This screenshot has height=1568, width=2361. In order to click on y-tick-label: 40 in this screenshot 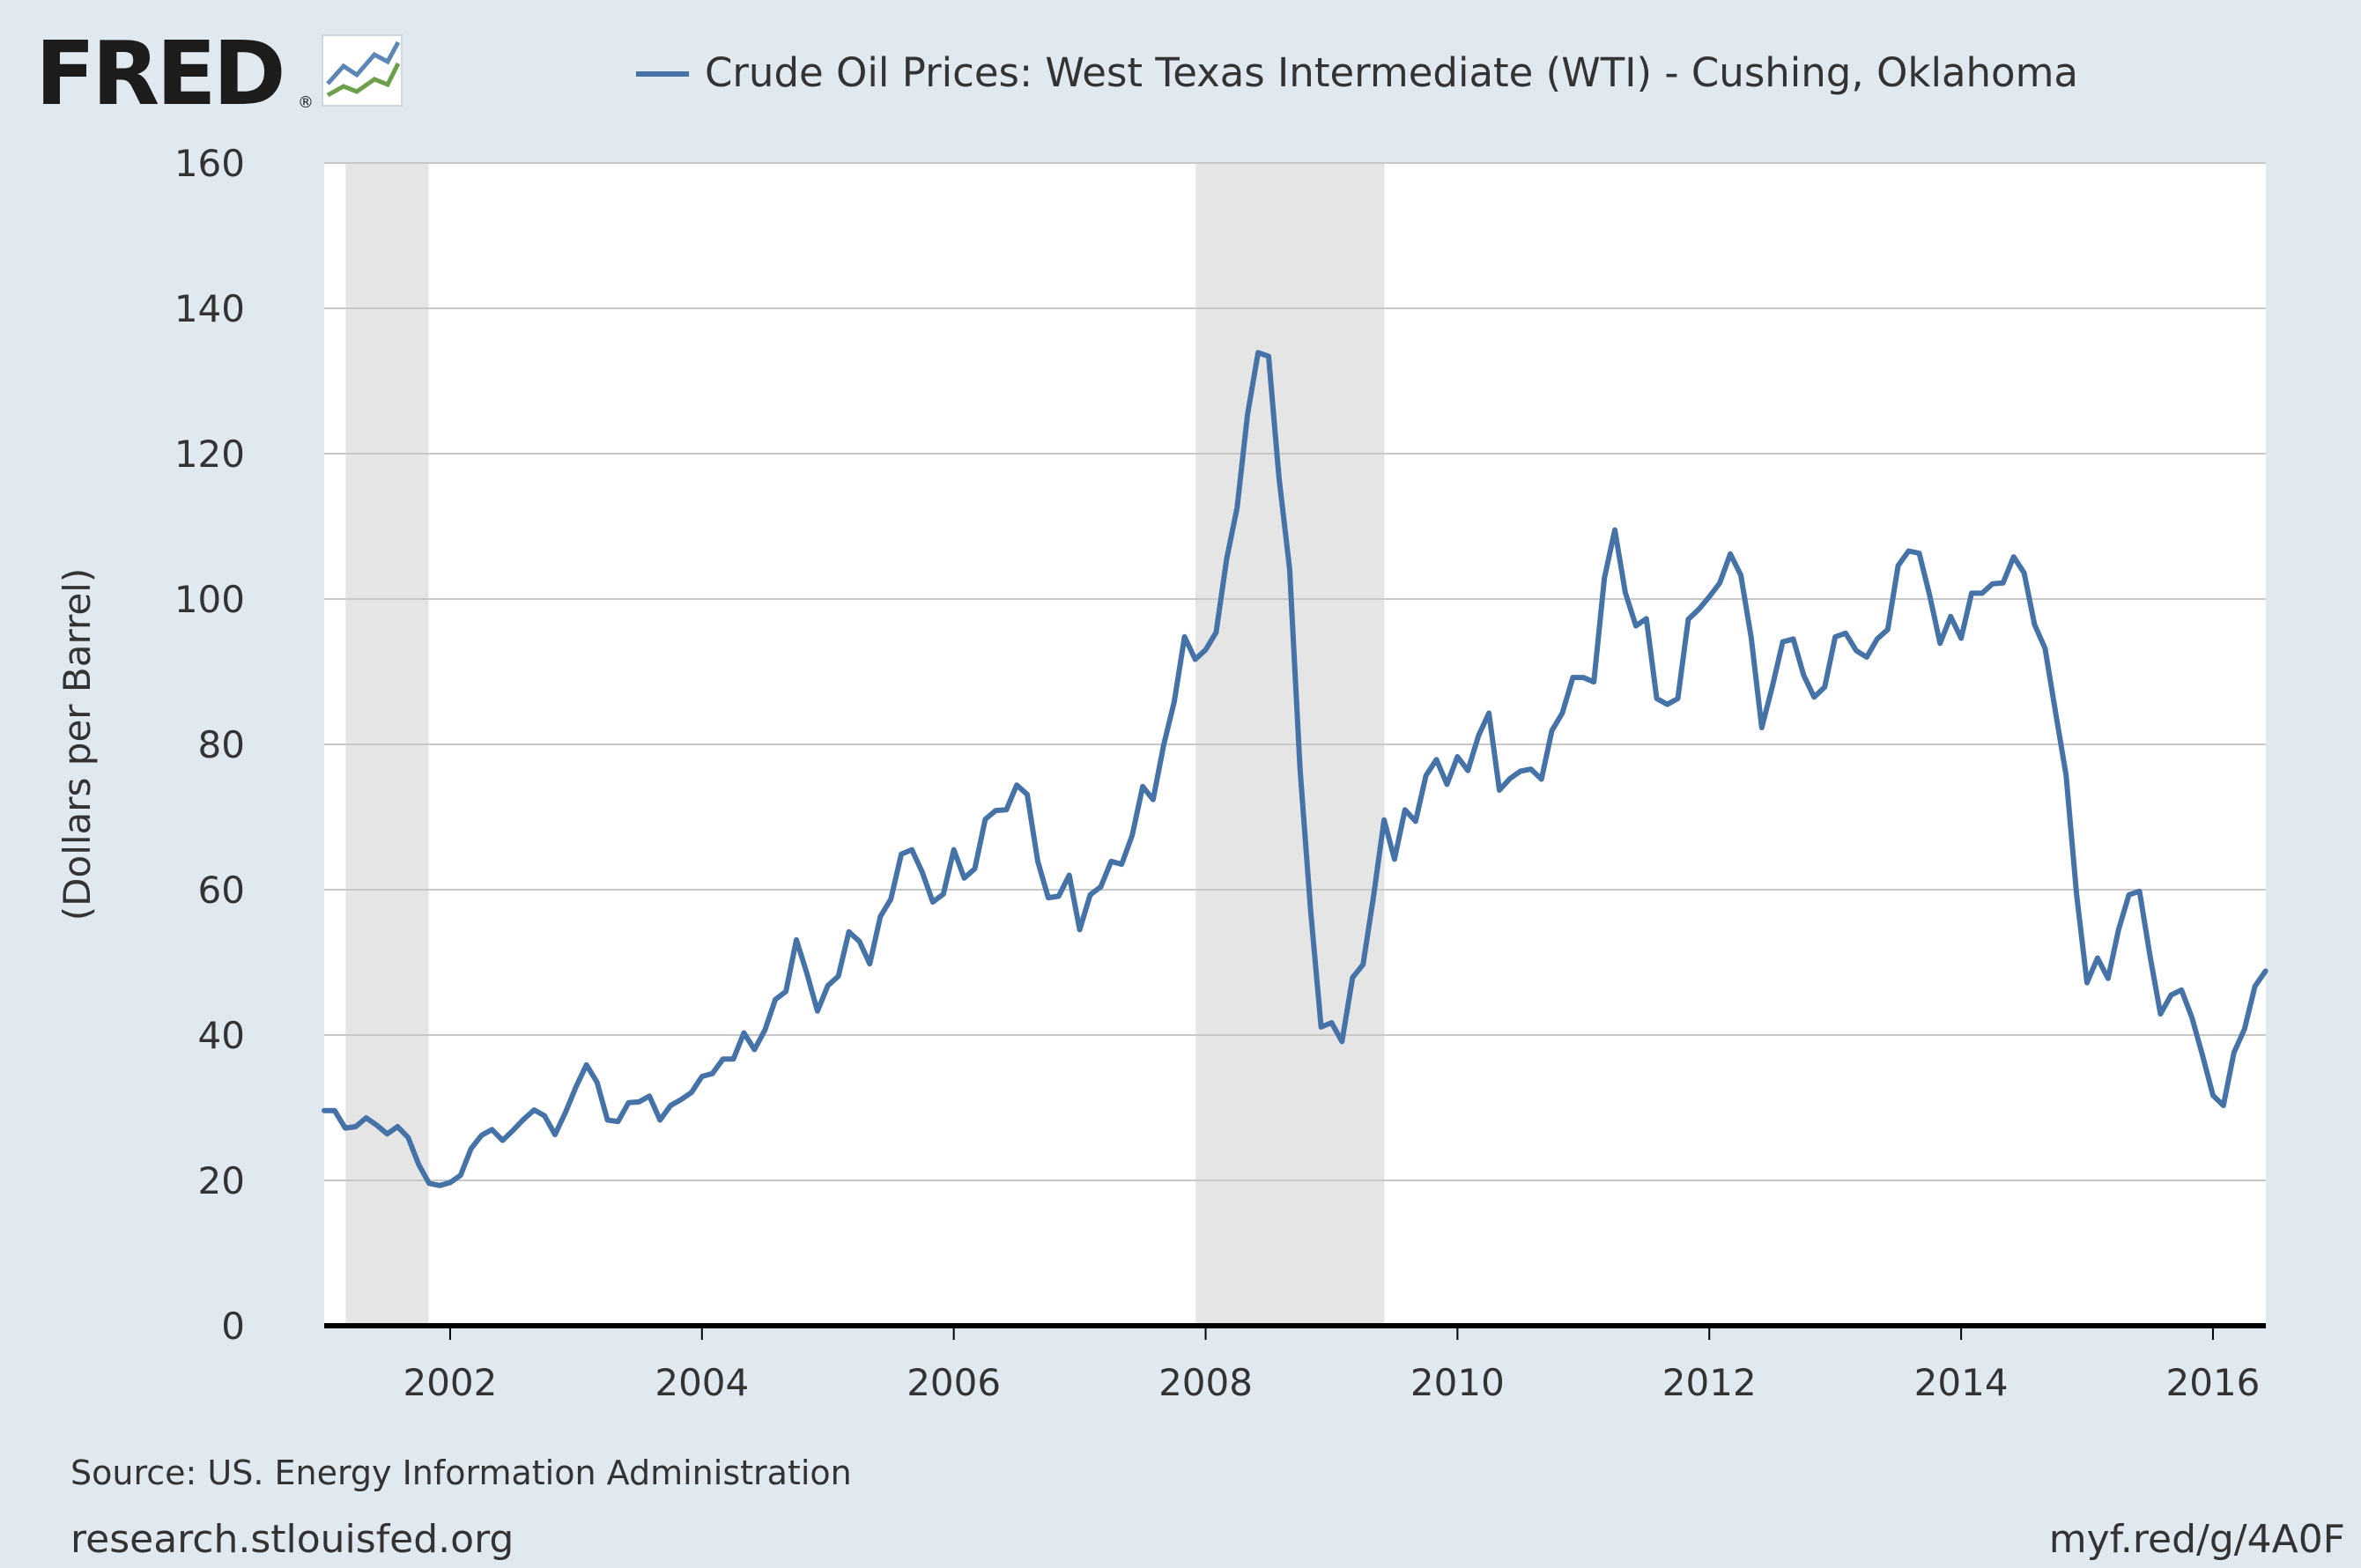, I will do `click(221, 1035)`.